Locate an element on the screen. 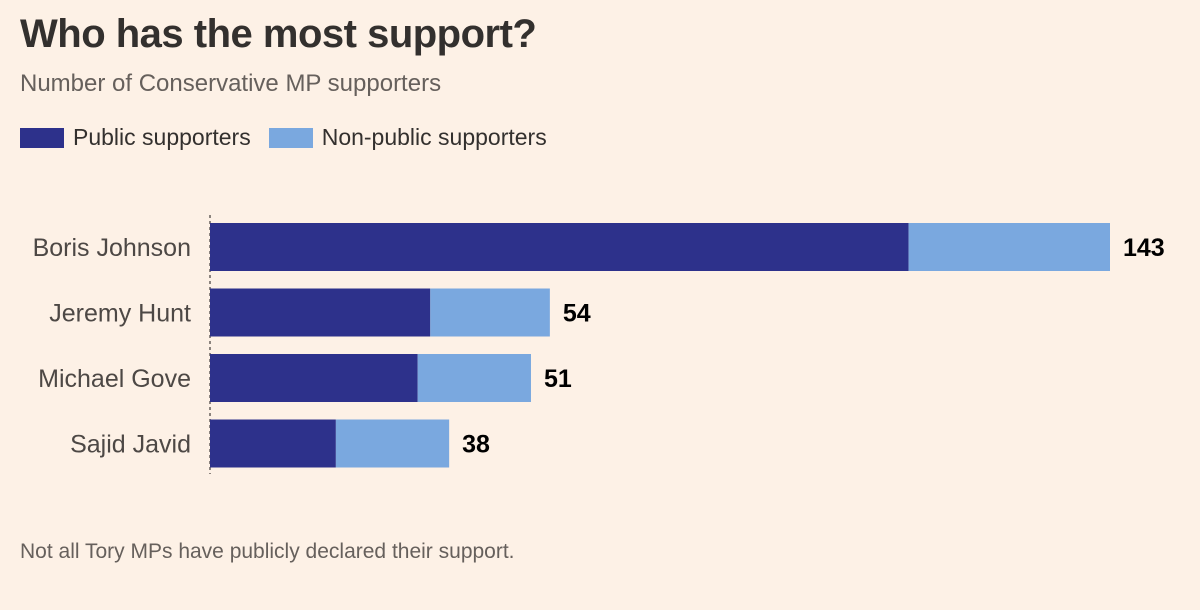 The image size is (1200, 610). legend-item-public: Public supporters is located at coordinates (135, 137).